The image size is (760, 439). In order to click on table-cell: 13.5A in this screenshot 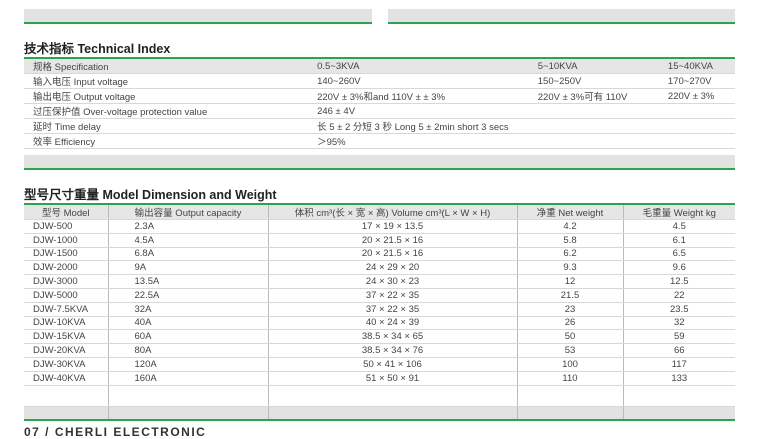, I will do `click(188, 281)`.